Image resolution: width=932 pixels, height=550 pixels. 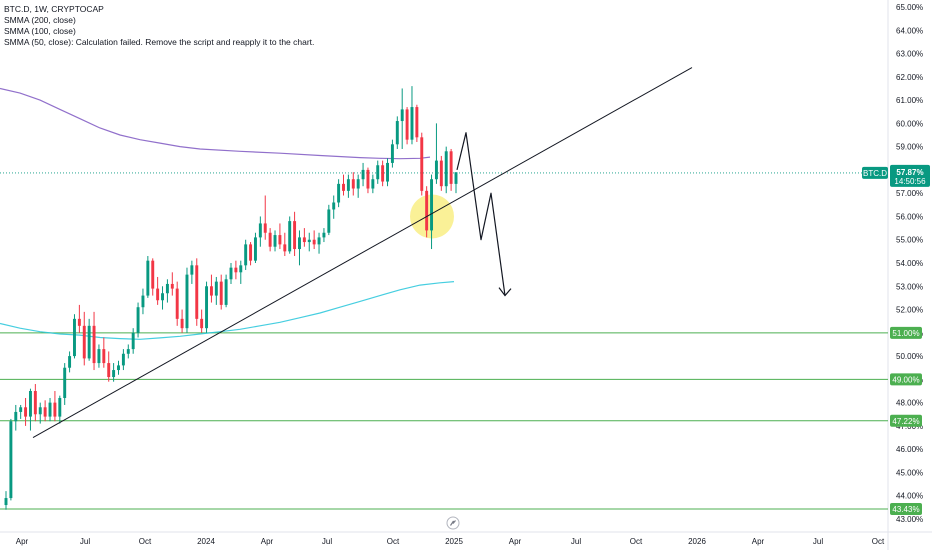 What do you see at coordinates (905, 379) in the screenshot?
I see `level-tag-label: 49.00%` at bounding box center [905, 379].